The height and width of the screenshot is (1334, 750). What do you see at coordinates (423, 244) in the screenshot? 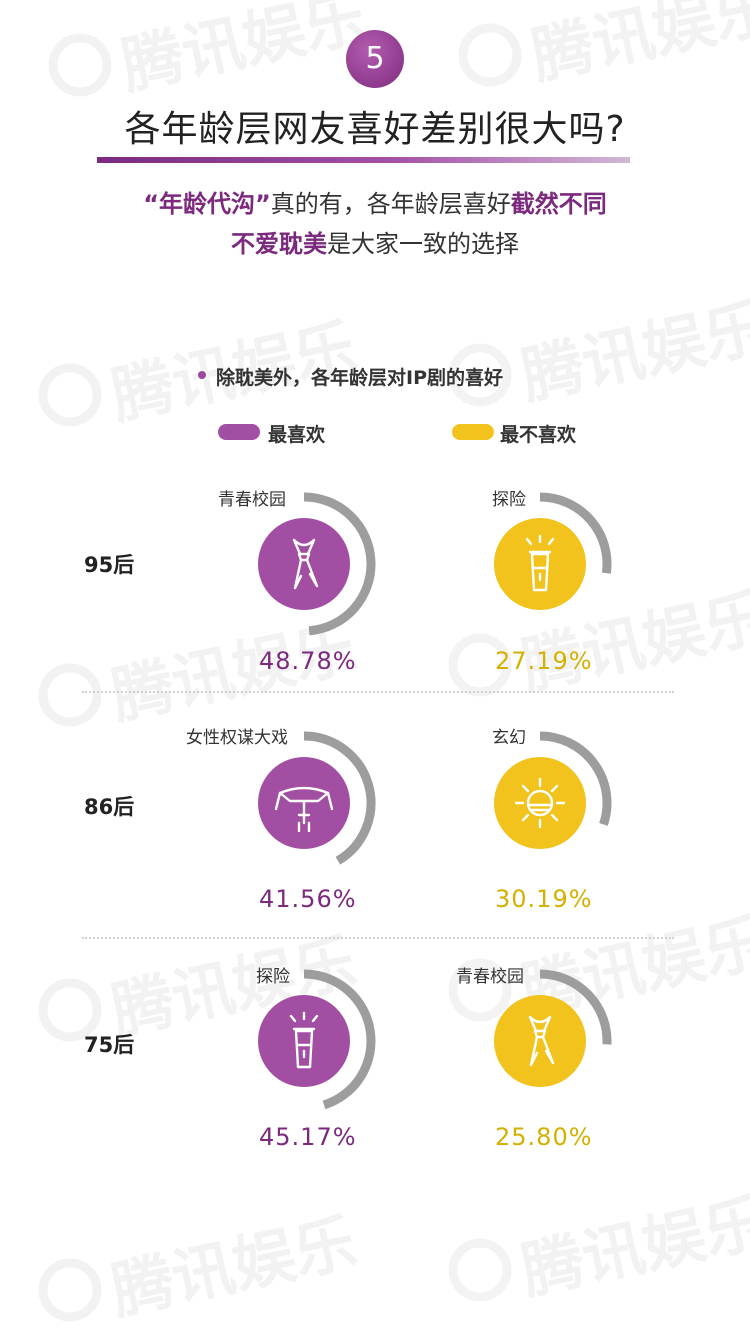
I see `subtitle-text-2: 是大家一致的选择` at bounding box center [423, 244].